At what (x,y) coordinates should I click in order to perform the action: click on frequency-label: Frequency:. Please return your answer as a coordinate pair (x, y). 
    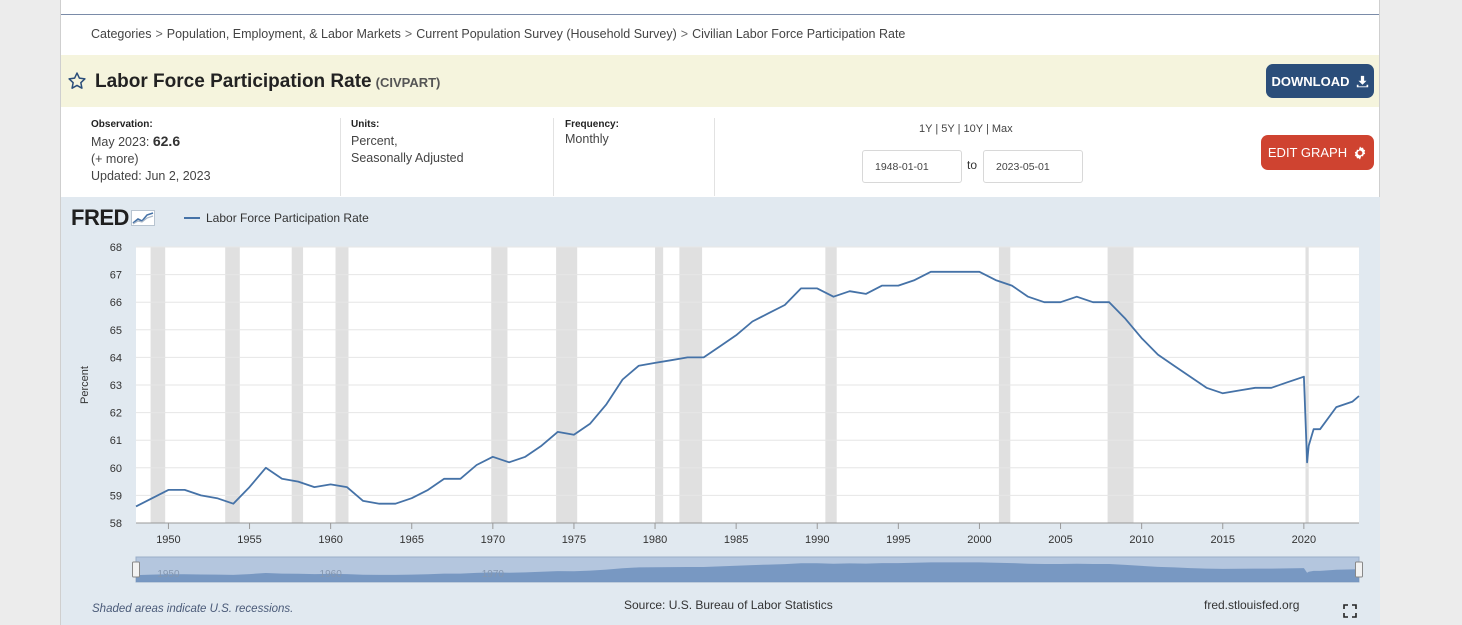
    Looking at the image, I should click on (592, 124).